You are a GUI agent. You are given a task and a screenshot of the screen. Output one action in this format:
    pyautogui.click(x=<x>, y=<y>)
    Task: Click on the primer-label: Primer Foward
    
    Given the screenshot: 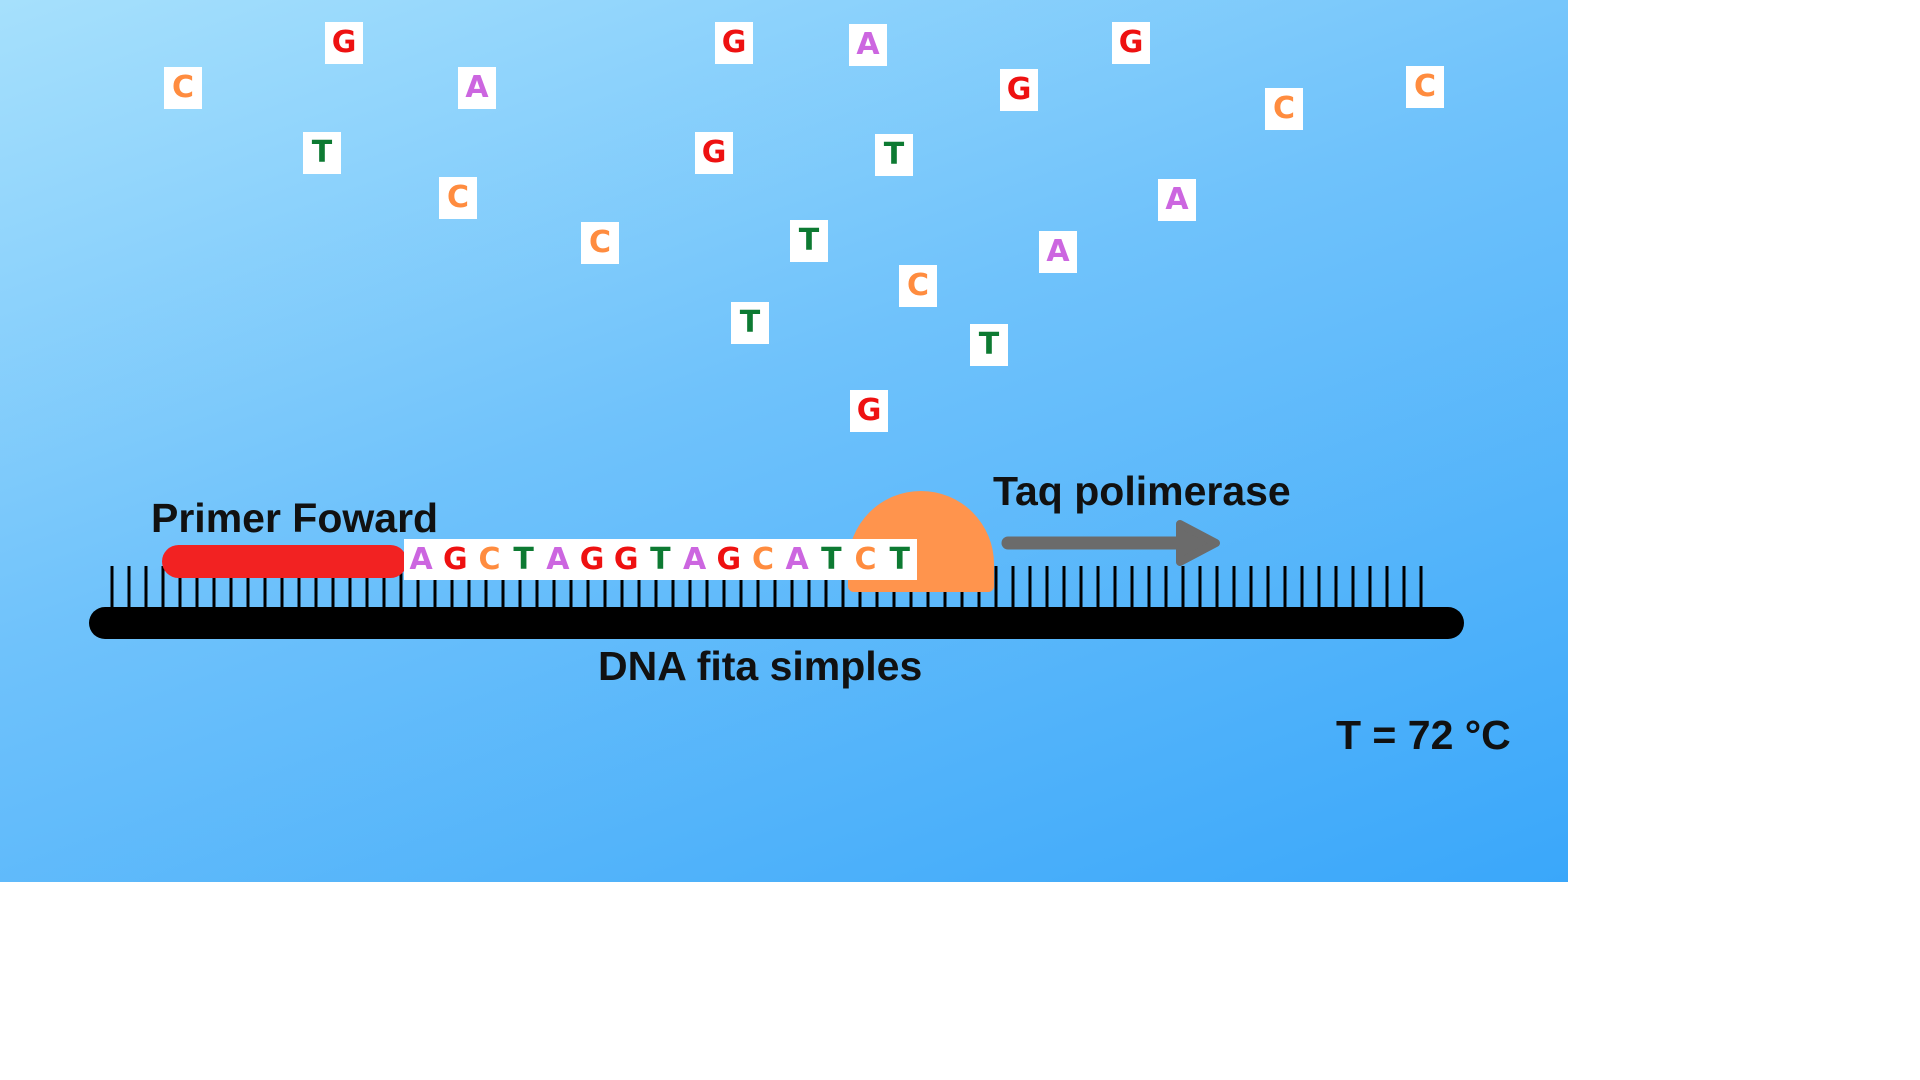 What is the action you would take?
    pyautogui.click(x=295, y=518)
    